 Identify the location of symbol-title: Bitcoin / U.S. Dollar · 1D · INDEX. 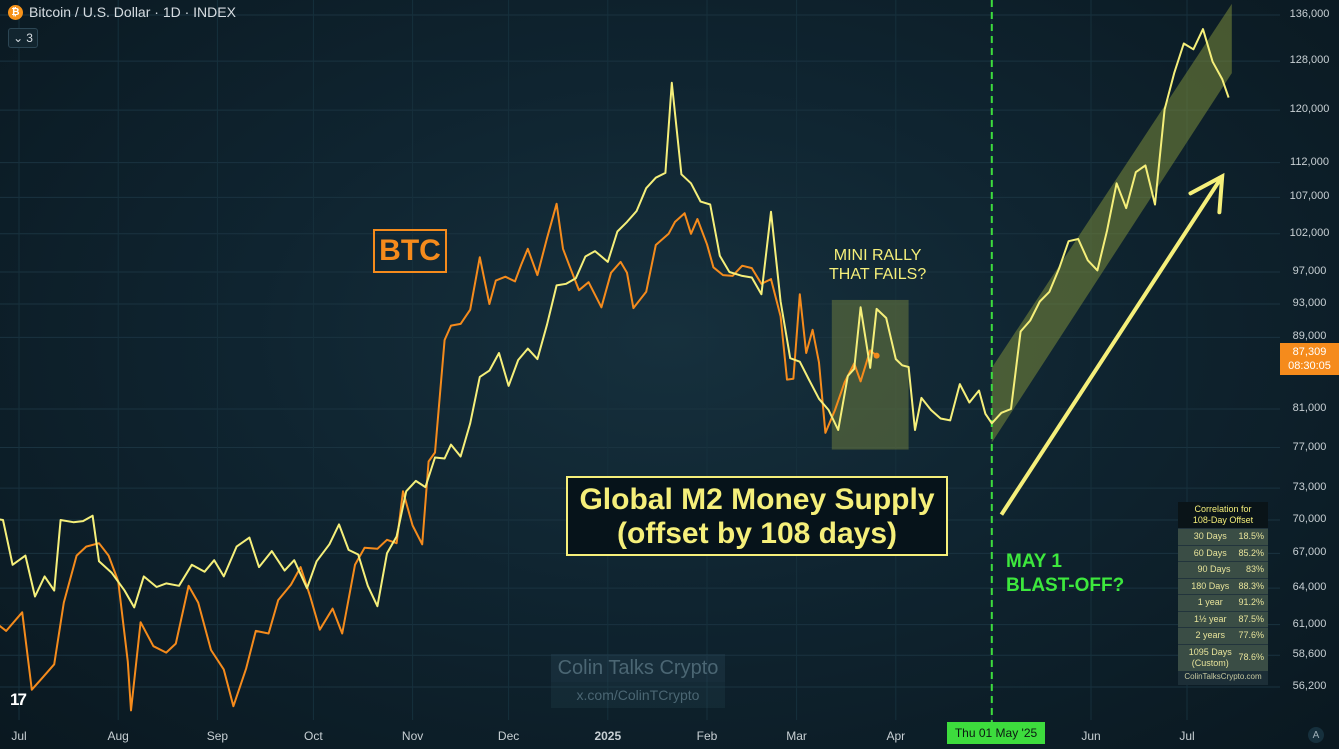
(132, 12).